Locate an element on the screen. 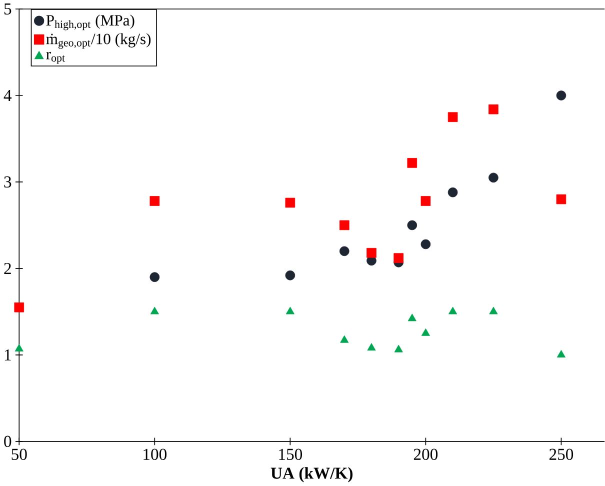 The height and width of the screenshot is (486, 605). legend-label: ṁ$_{geo,opt}$/10 (kg/s) is located at coordinates (98, 41).